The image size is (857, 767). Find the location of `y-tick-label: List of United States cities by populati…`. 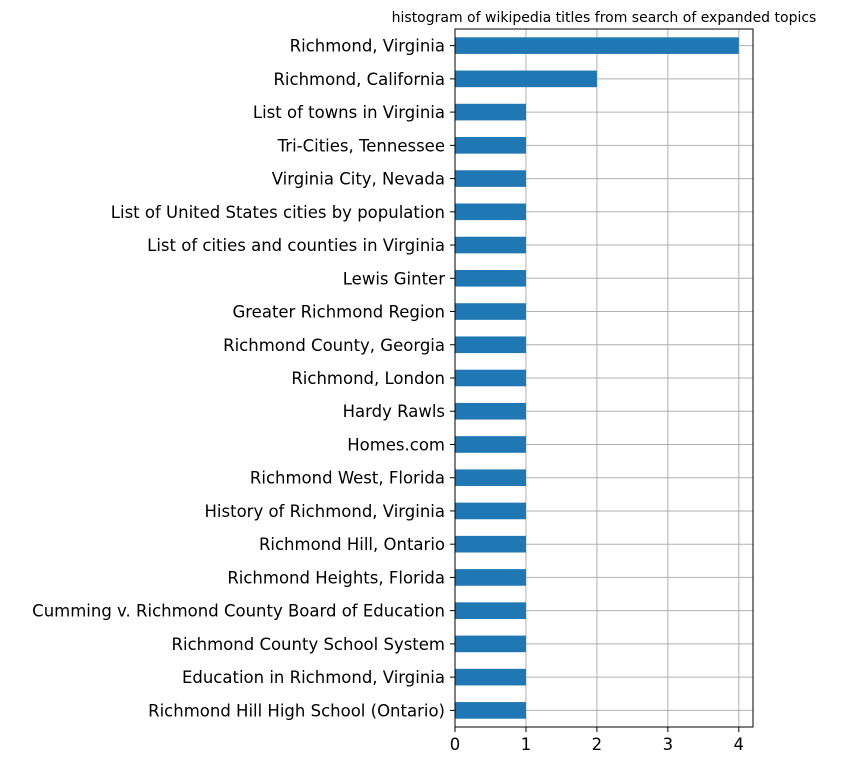

y-tick-label: List of United States cities by populati… is located at coordinates (278, 212).